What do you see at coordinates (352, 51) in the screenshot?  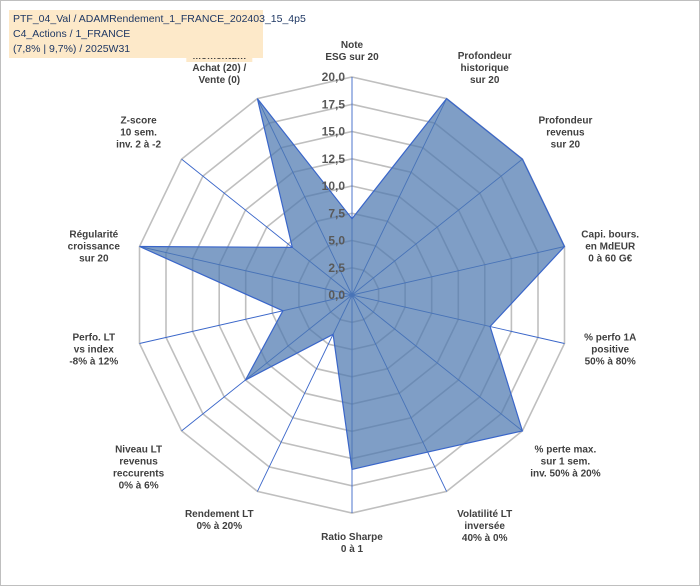 I see `axis-label: Note ESG sur 20` at bounding box center [352, 51].